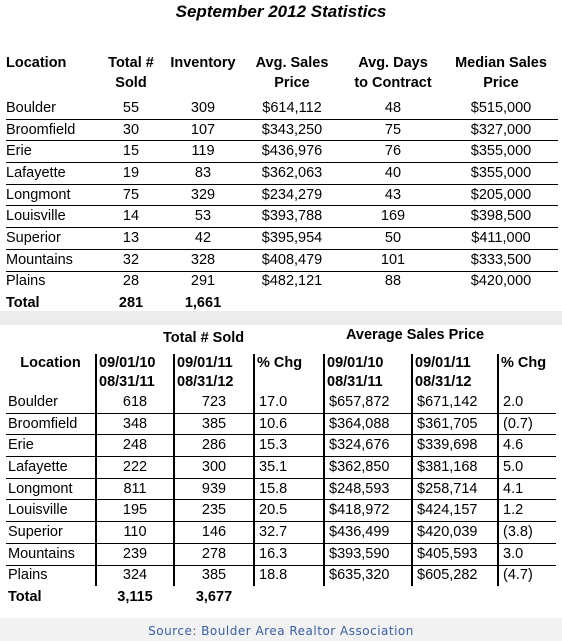  Describe the element at coordinates (454, 489) in the screenshot. I see `table-cell: $258,714` at that location.